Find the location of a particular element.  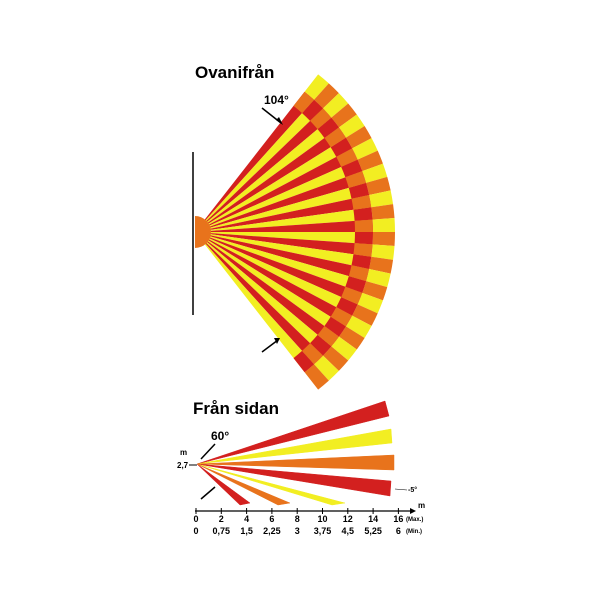

height-label: 2,7 is located at coordinates (183, 465).